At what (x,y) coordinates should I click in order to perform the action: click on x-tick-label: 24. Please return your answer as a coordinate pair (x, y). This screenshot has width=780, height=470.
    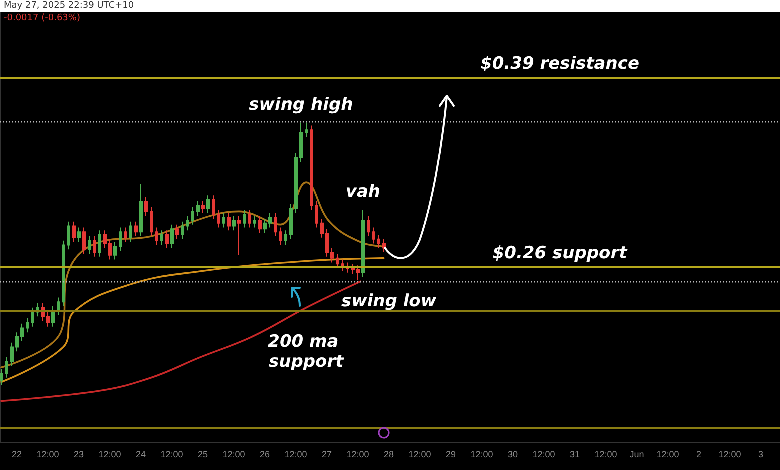
    Looking at the image, I should click on (141, 455).